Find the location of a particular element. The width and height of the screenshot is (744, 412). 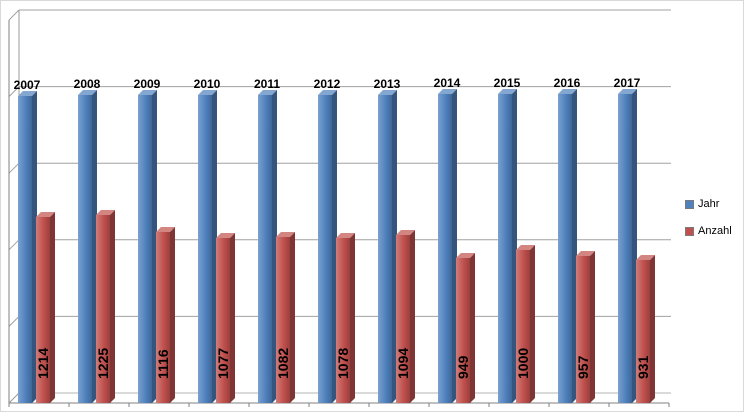

anzahl-data-label: 1000 is located at coordinates (523, 363).